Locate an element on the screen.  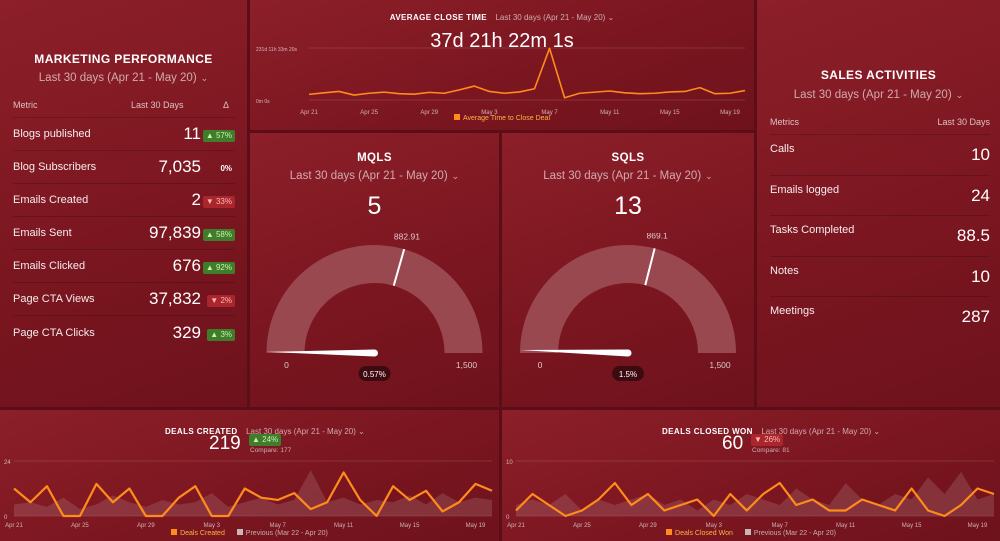
metric-value: 11 is located at coordinates (192, 133).